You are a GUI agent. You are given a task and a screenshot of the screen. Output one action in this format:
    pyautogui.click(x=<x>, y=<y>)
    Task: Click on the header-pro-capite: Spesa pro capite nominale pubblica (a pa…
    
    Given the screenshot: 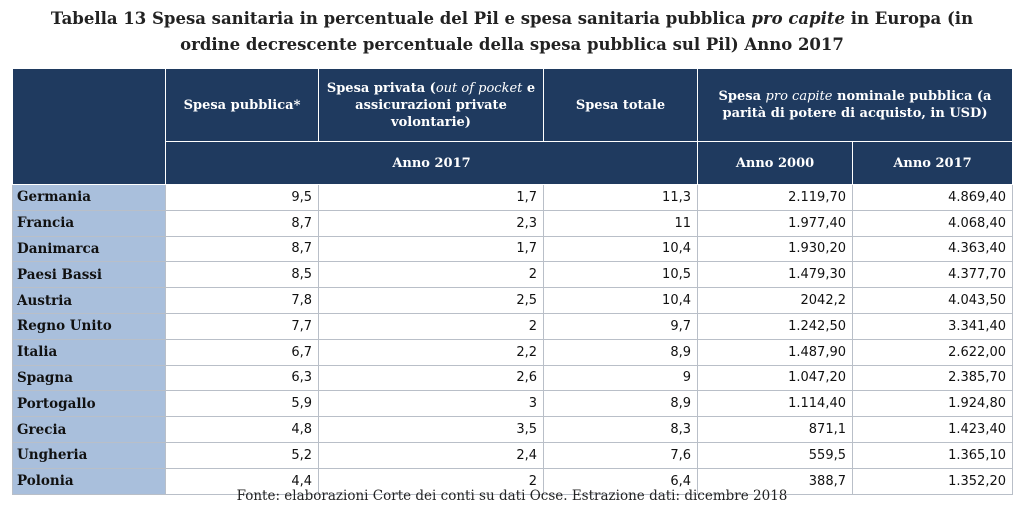 What is the action you would take?
    pyautogui.click(x=855, y=105)
    